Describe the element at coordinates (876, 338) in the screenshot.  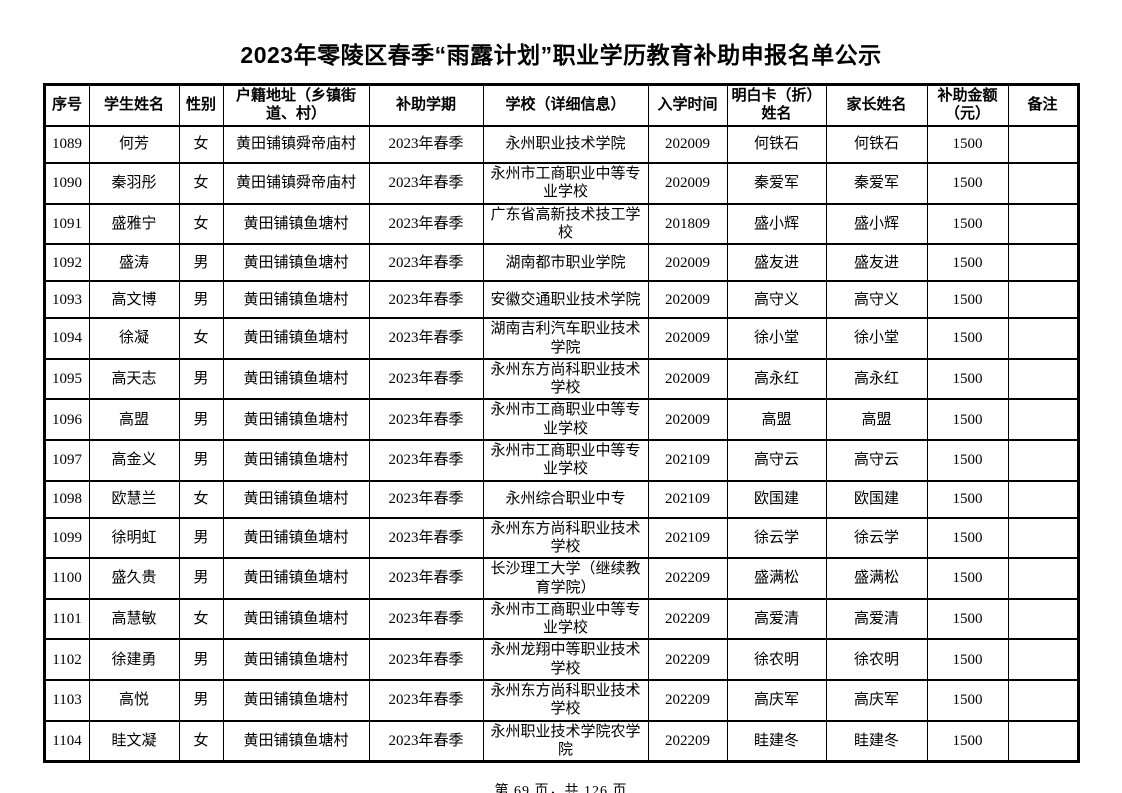
I see `table-cell: 徐小堂` at that location.